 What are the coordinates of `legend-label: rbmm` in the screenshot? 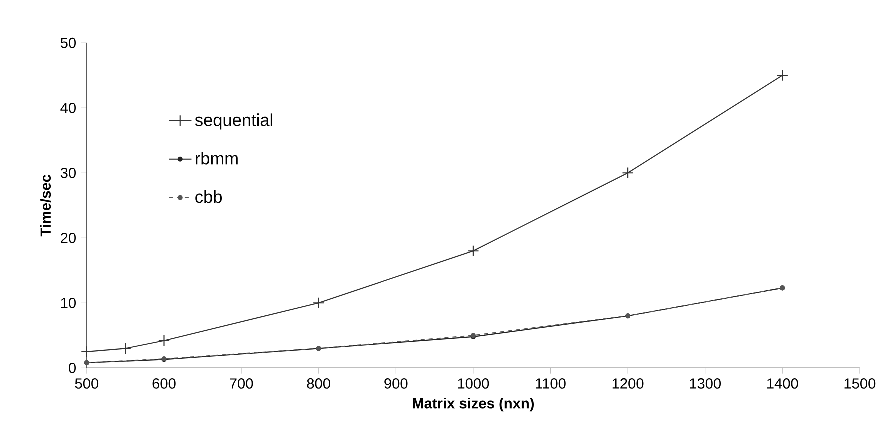 It's located at (217, 158).